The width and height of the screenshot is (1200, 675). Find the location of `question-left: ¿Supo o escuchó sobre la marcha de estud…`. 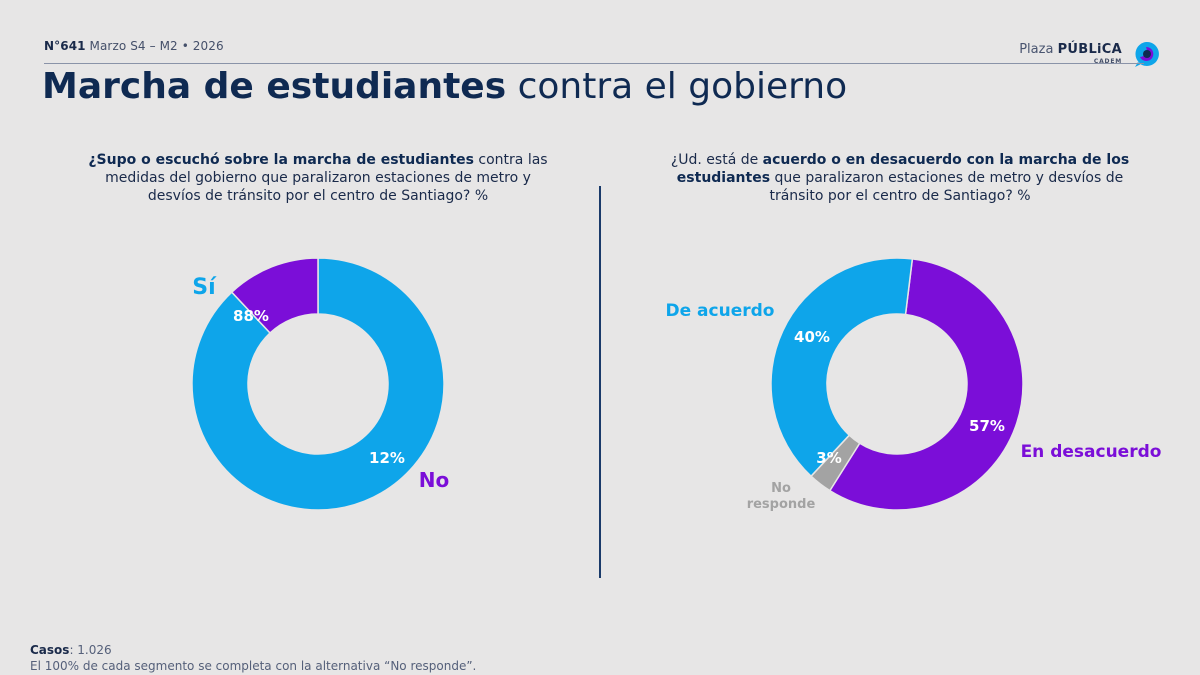

question-left: ¿Supo o escuchó sobre la marcha de estud… is located at coordinates (318, 178).